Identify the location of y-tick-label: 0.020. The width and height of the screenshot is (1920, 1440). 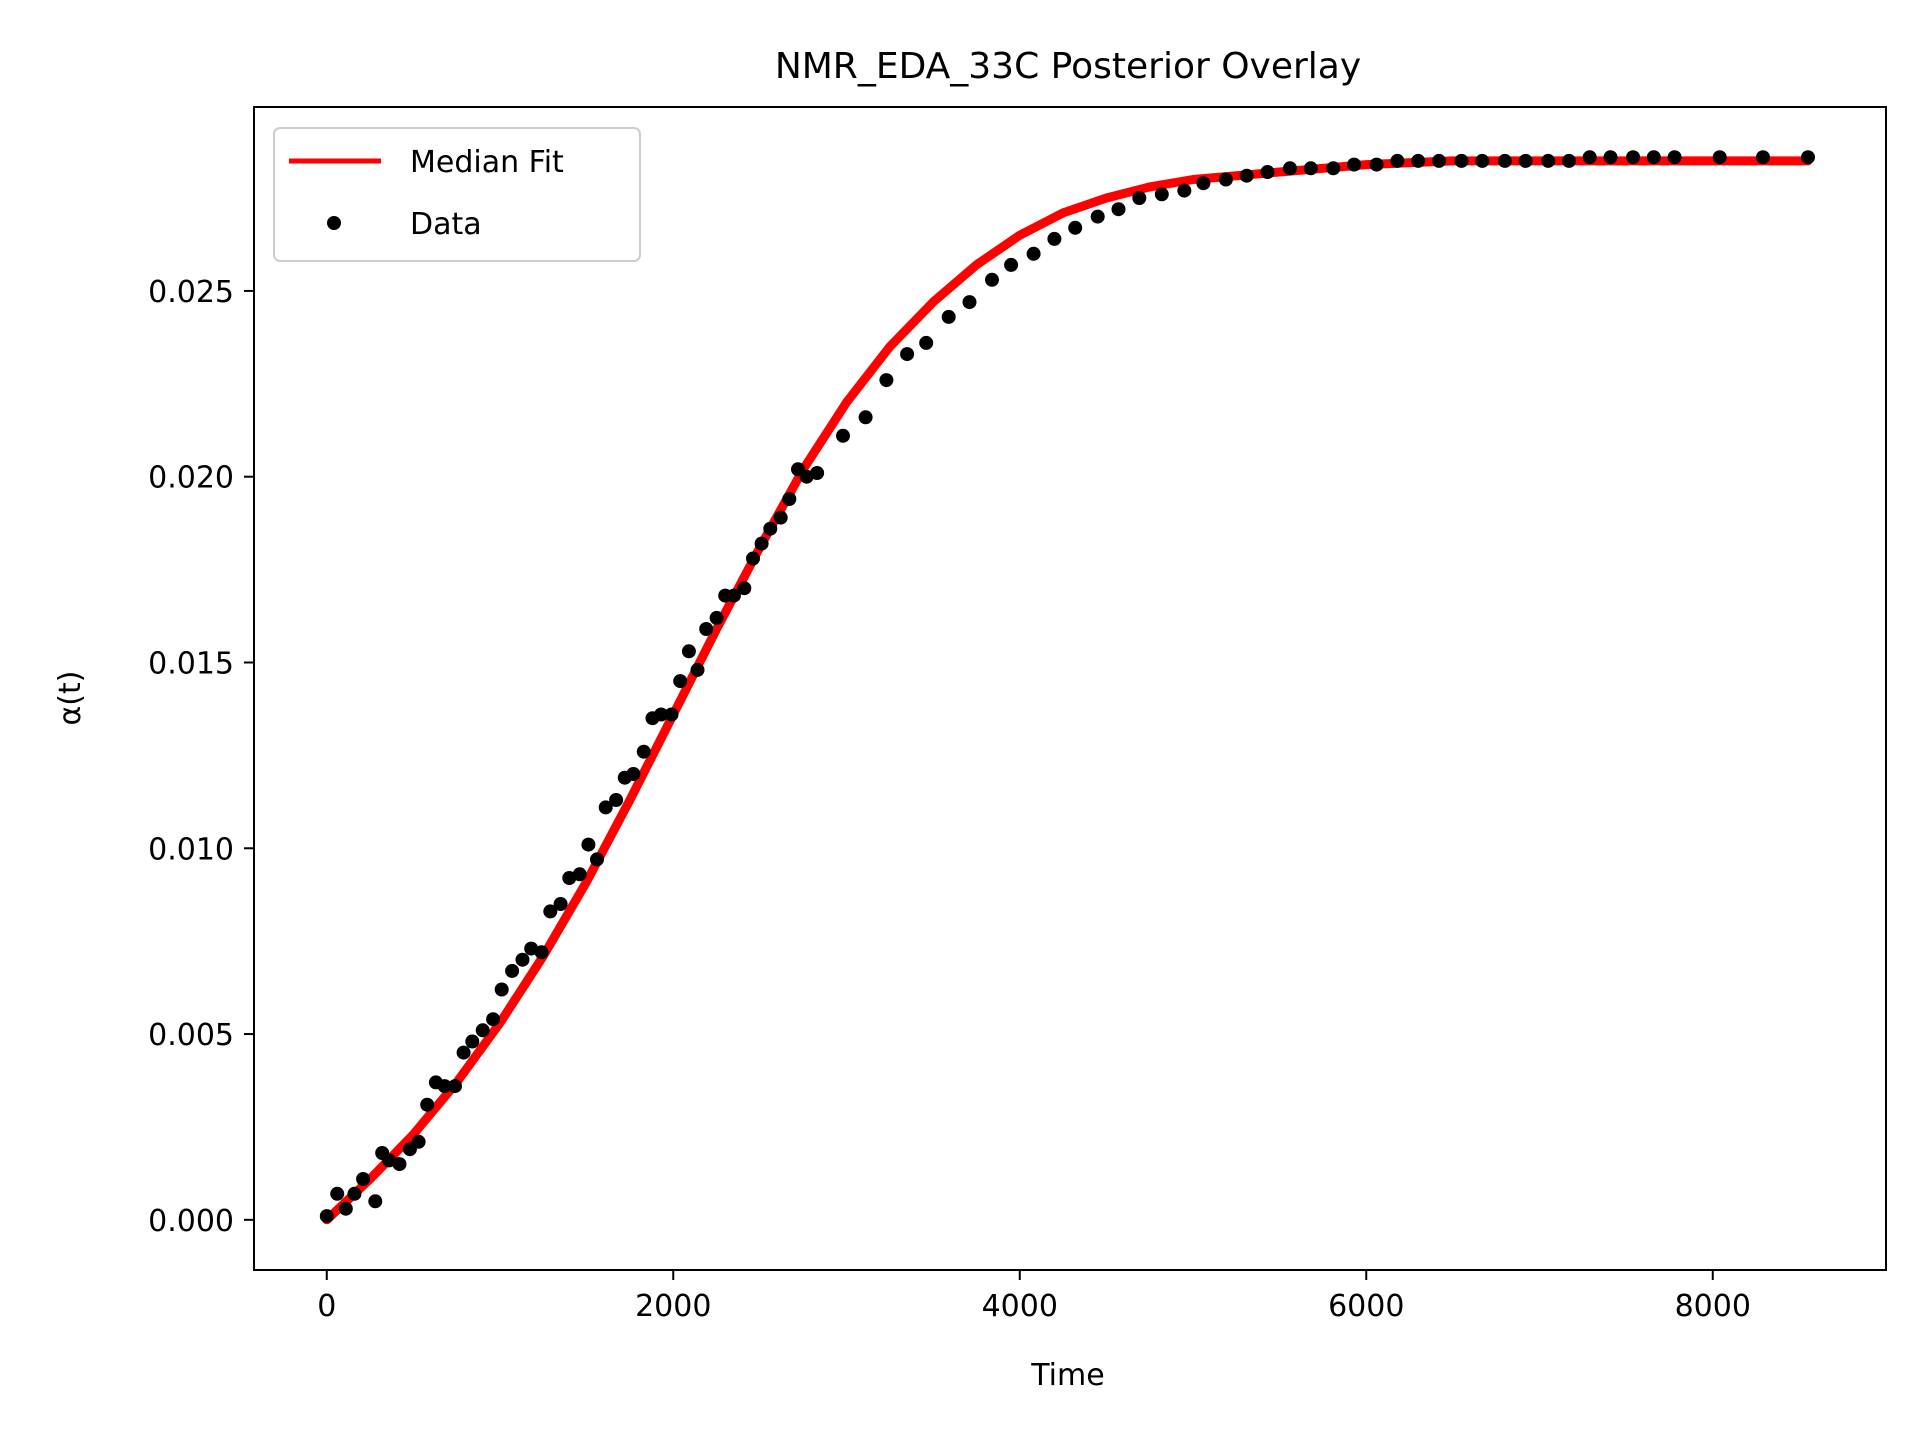
(191, 478).